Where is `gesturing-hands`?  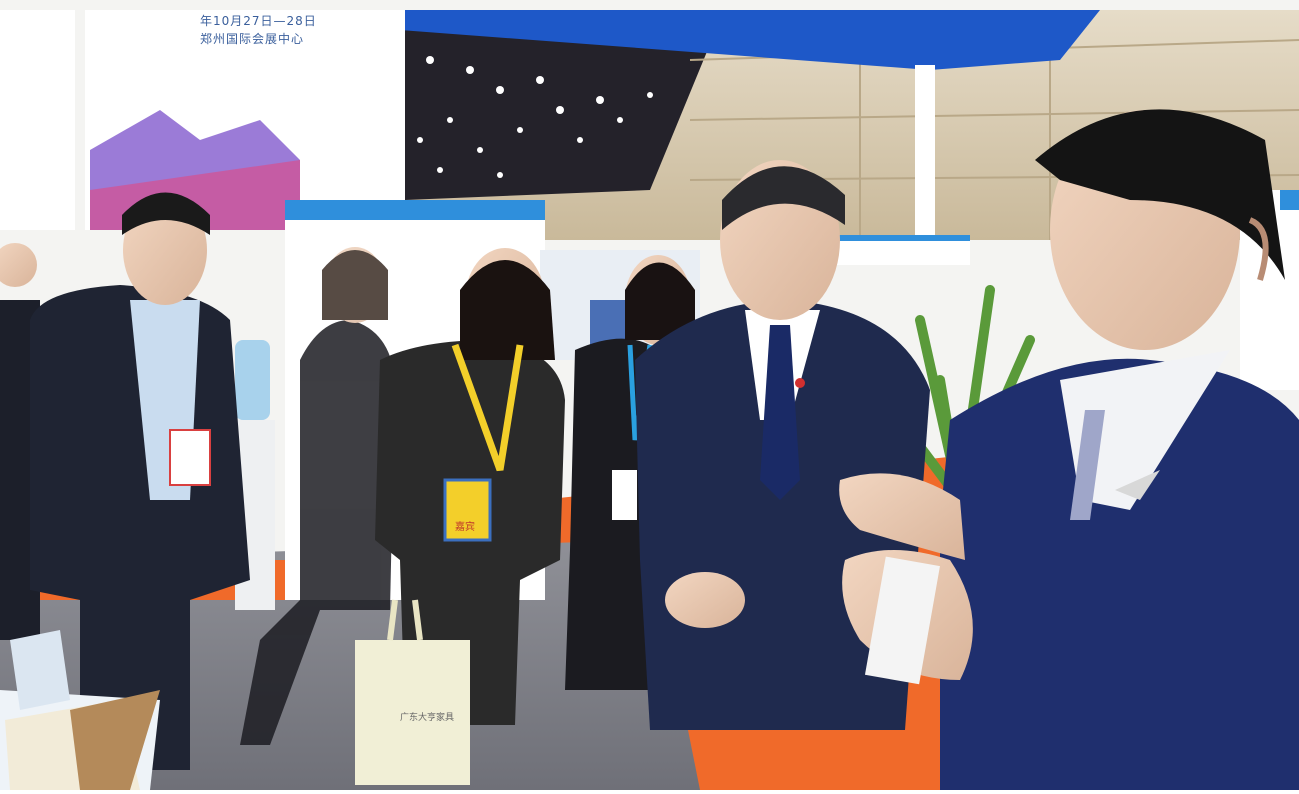
gesturing-hands is located at coordinates (906, 579).